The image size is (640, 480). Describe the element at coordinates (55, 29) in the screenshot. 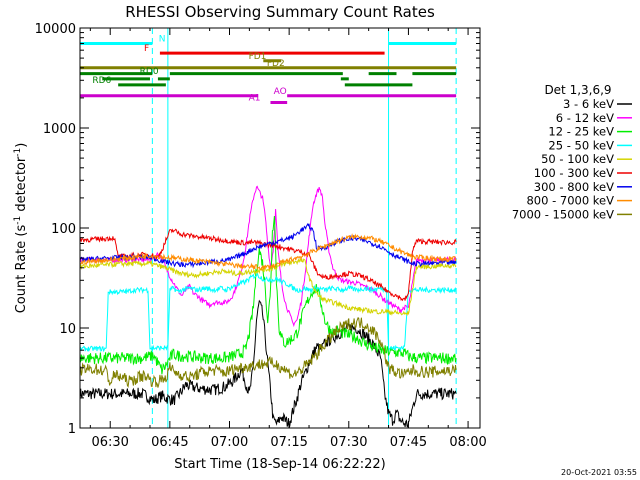

I see `y-tick-label-4: 10000` at that location.